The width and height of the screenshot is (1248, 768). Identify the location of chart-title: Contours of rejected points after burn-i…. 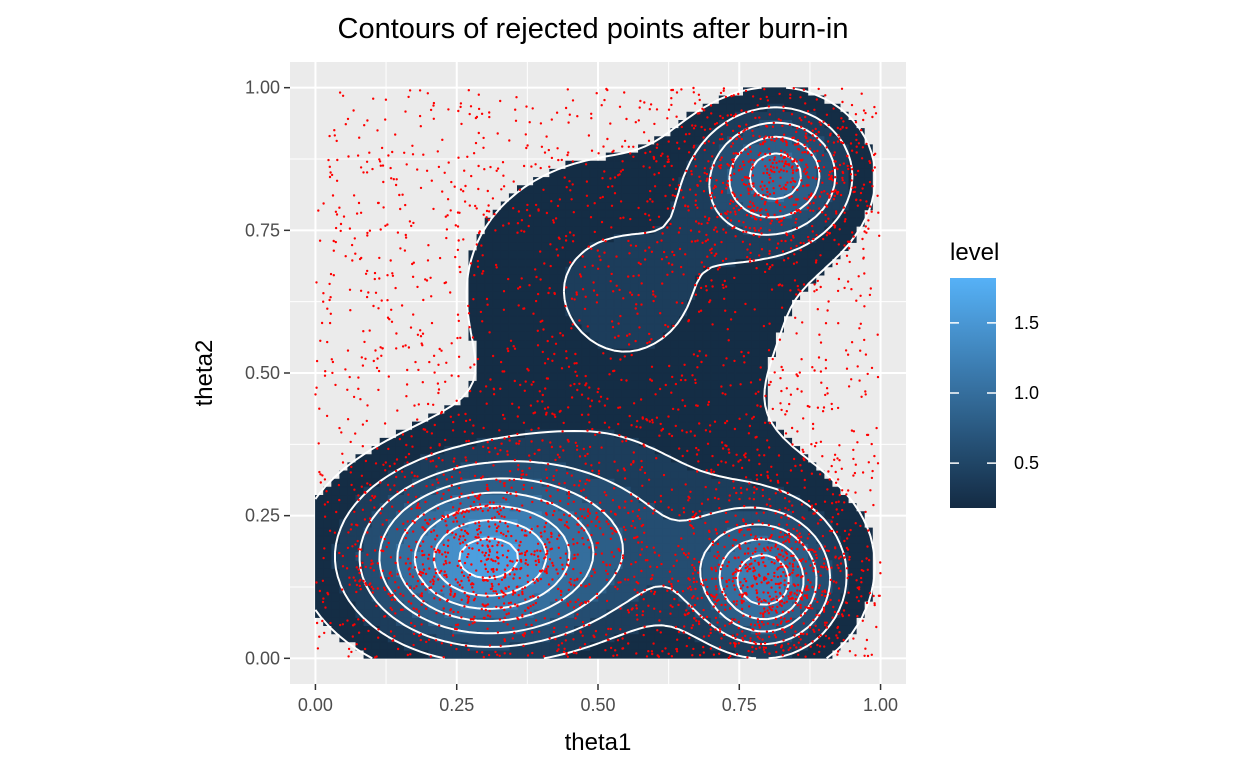
(593, 29).